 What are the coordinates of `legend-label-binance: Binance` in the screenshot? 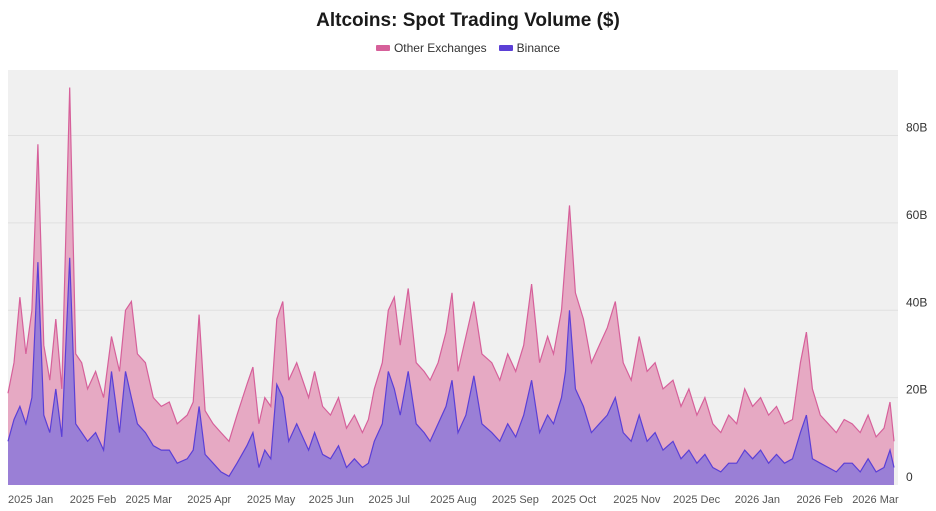 It's located at (538, 48).